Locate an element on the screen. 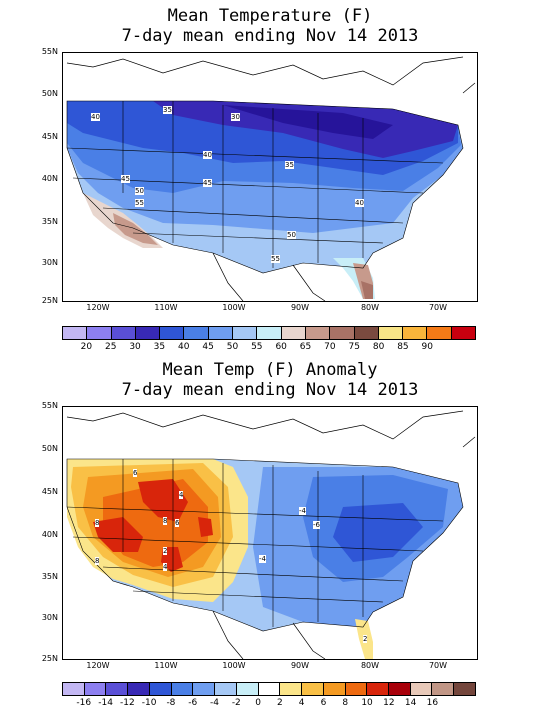  contour-label: 2 is located at coordinates (365, 639).